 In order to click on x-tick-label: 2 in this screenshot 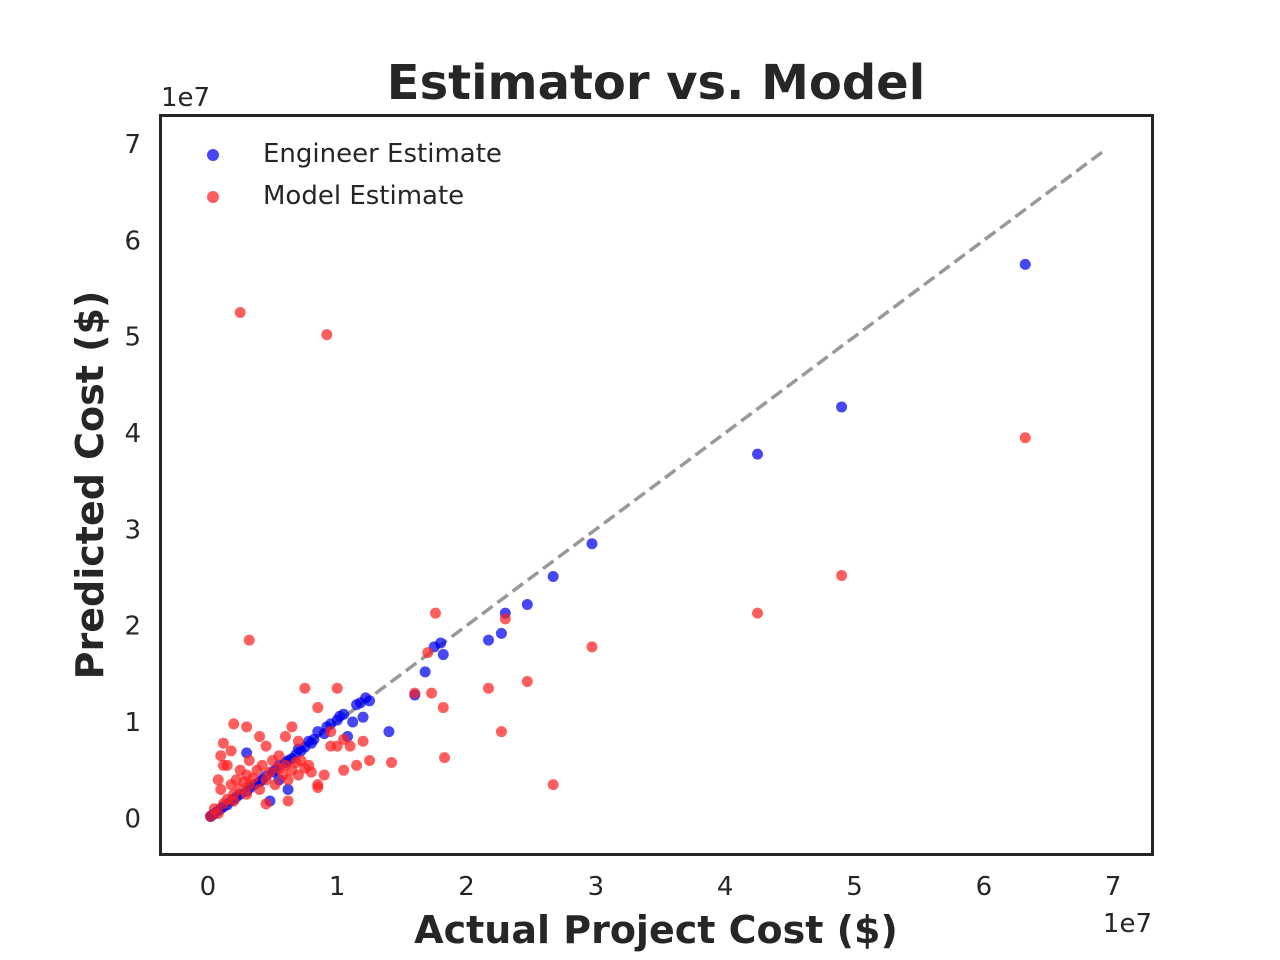, I will do `click(466, 887)`.